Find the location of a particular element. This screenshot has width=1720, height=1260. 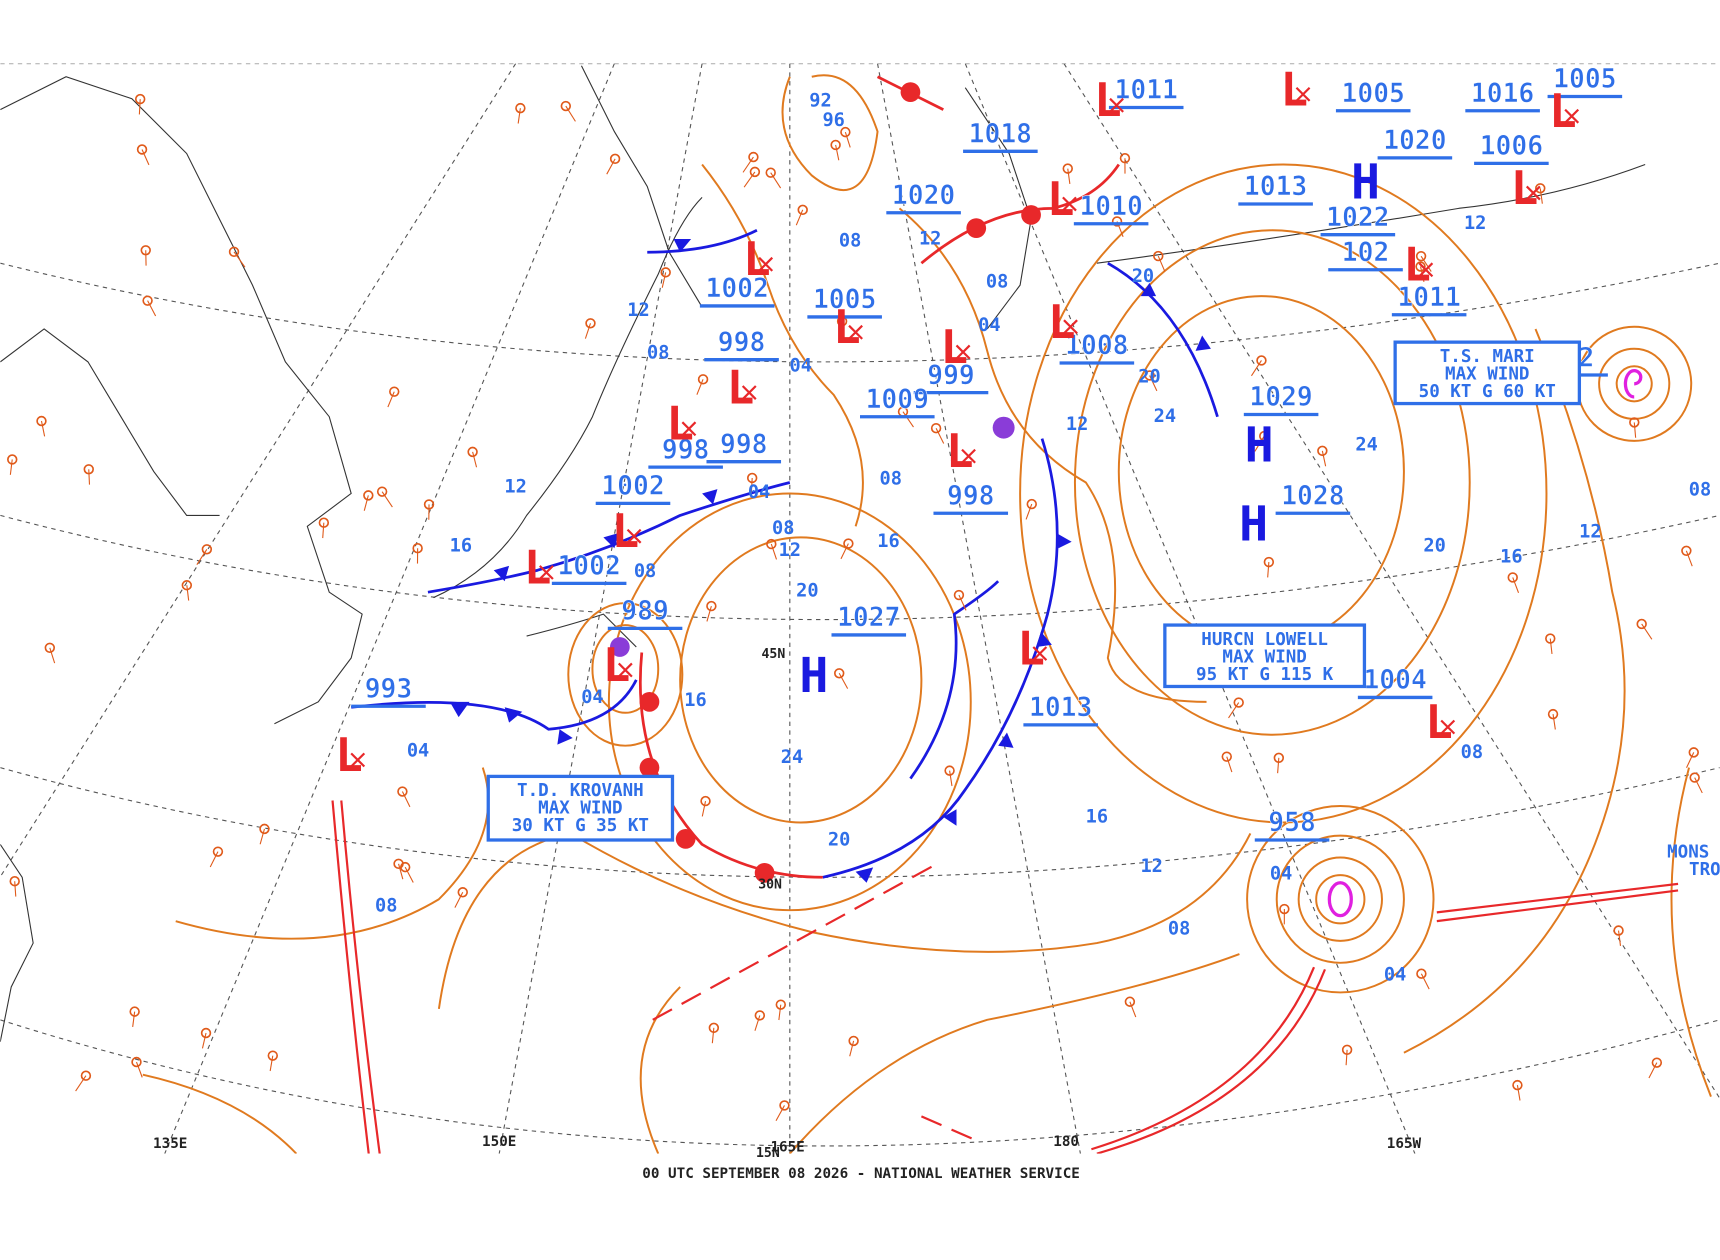

pressure-value: 1016 is located at coordinates (1502, 94).